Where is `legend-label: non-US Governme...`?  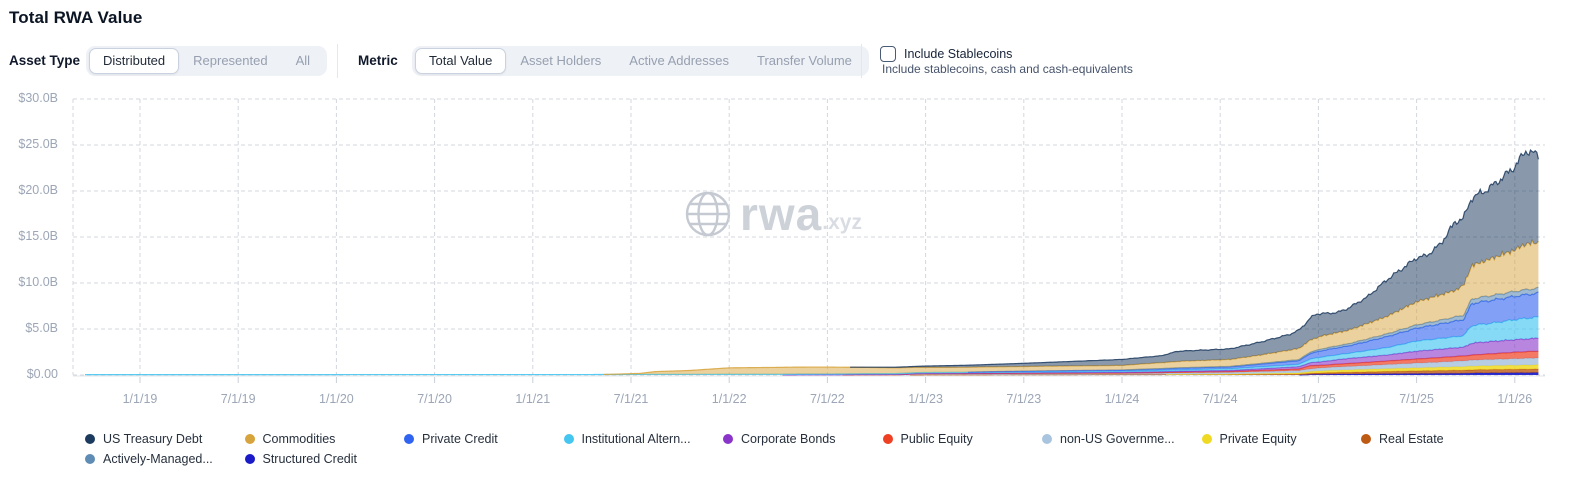
legend-label: non-US Governme... is located at coordinates (1117, 439).